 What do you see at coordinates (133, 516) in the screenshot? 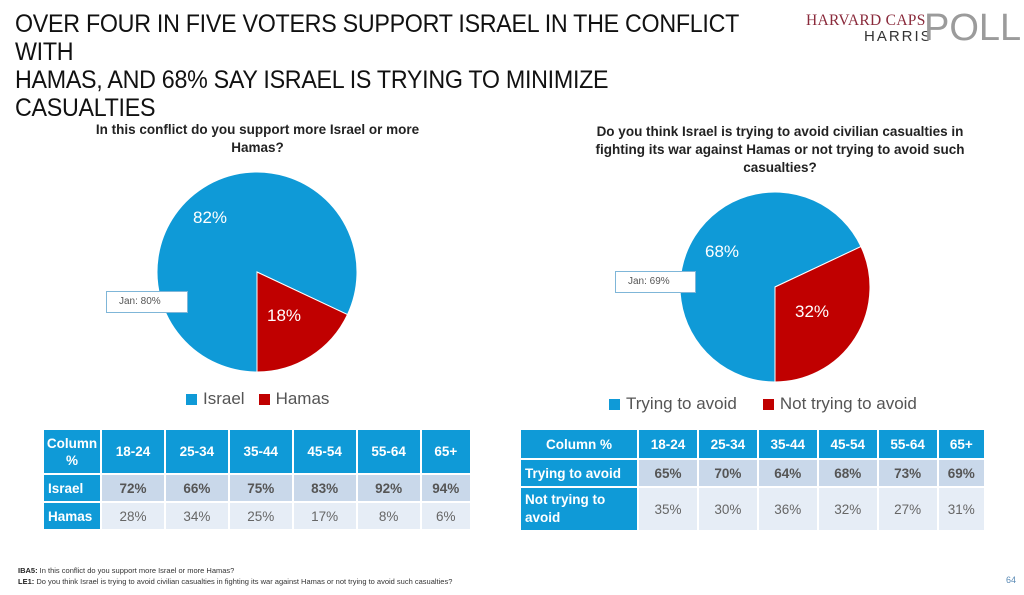
I see `table-cell: 28%` at bounding box center [133, 516].